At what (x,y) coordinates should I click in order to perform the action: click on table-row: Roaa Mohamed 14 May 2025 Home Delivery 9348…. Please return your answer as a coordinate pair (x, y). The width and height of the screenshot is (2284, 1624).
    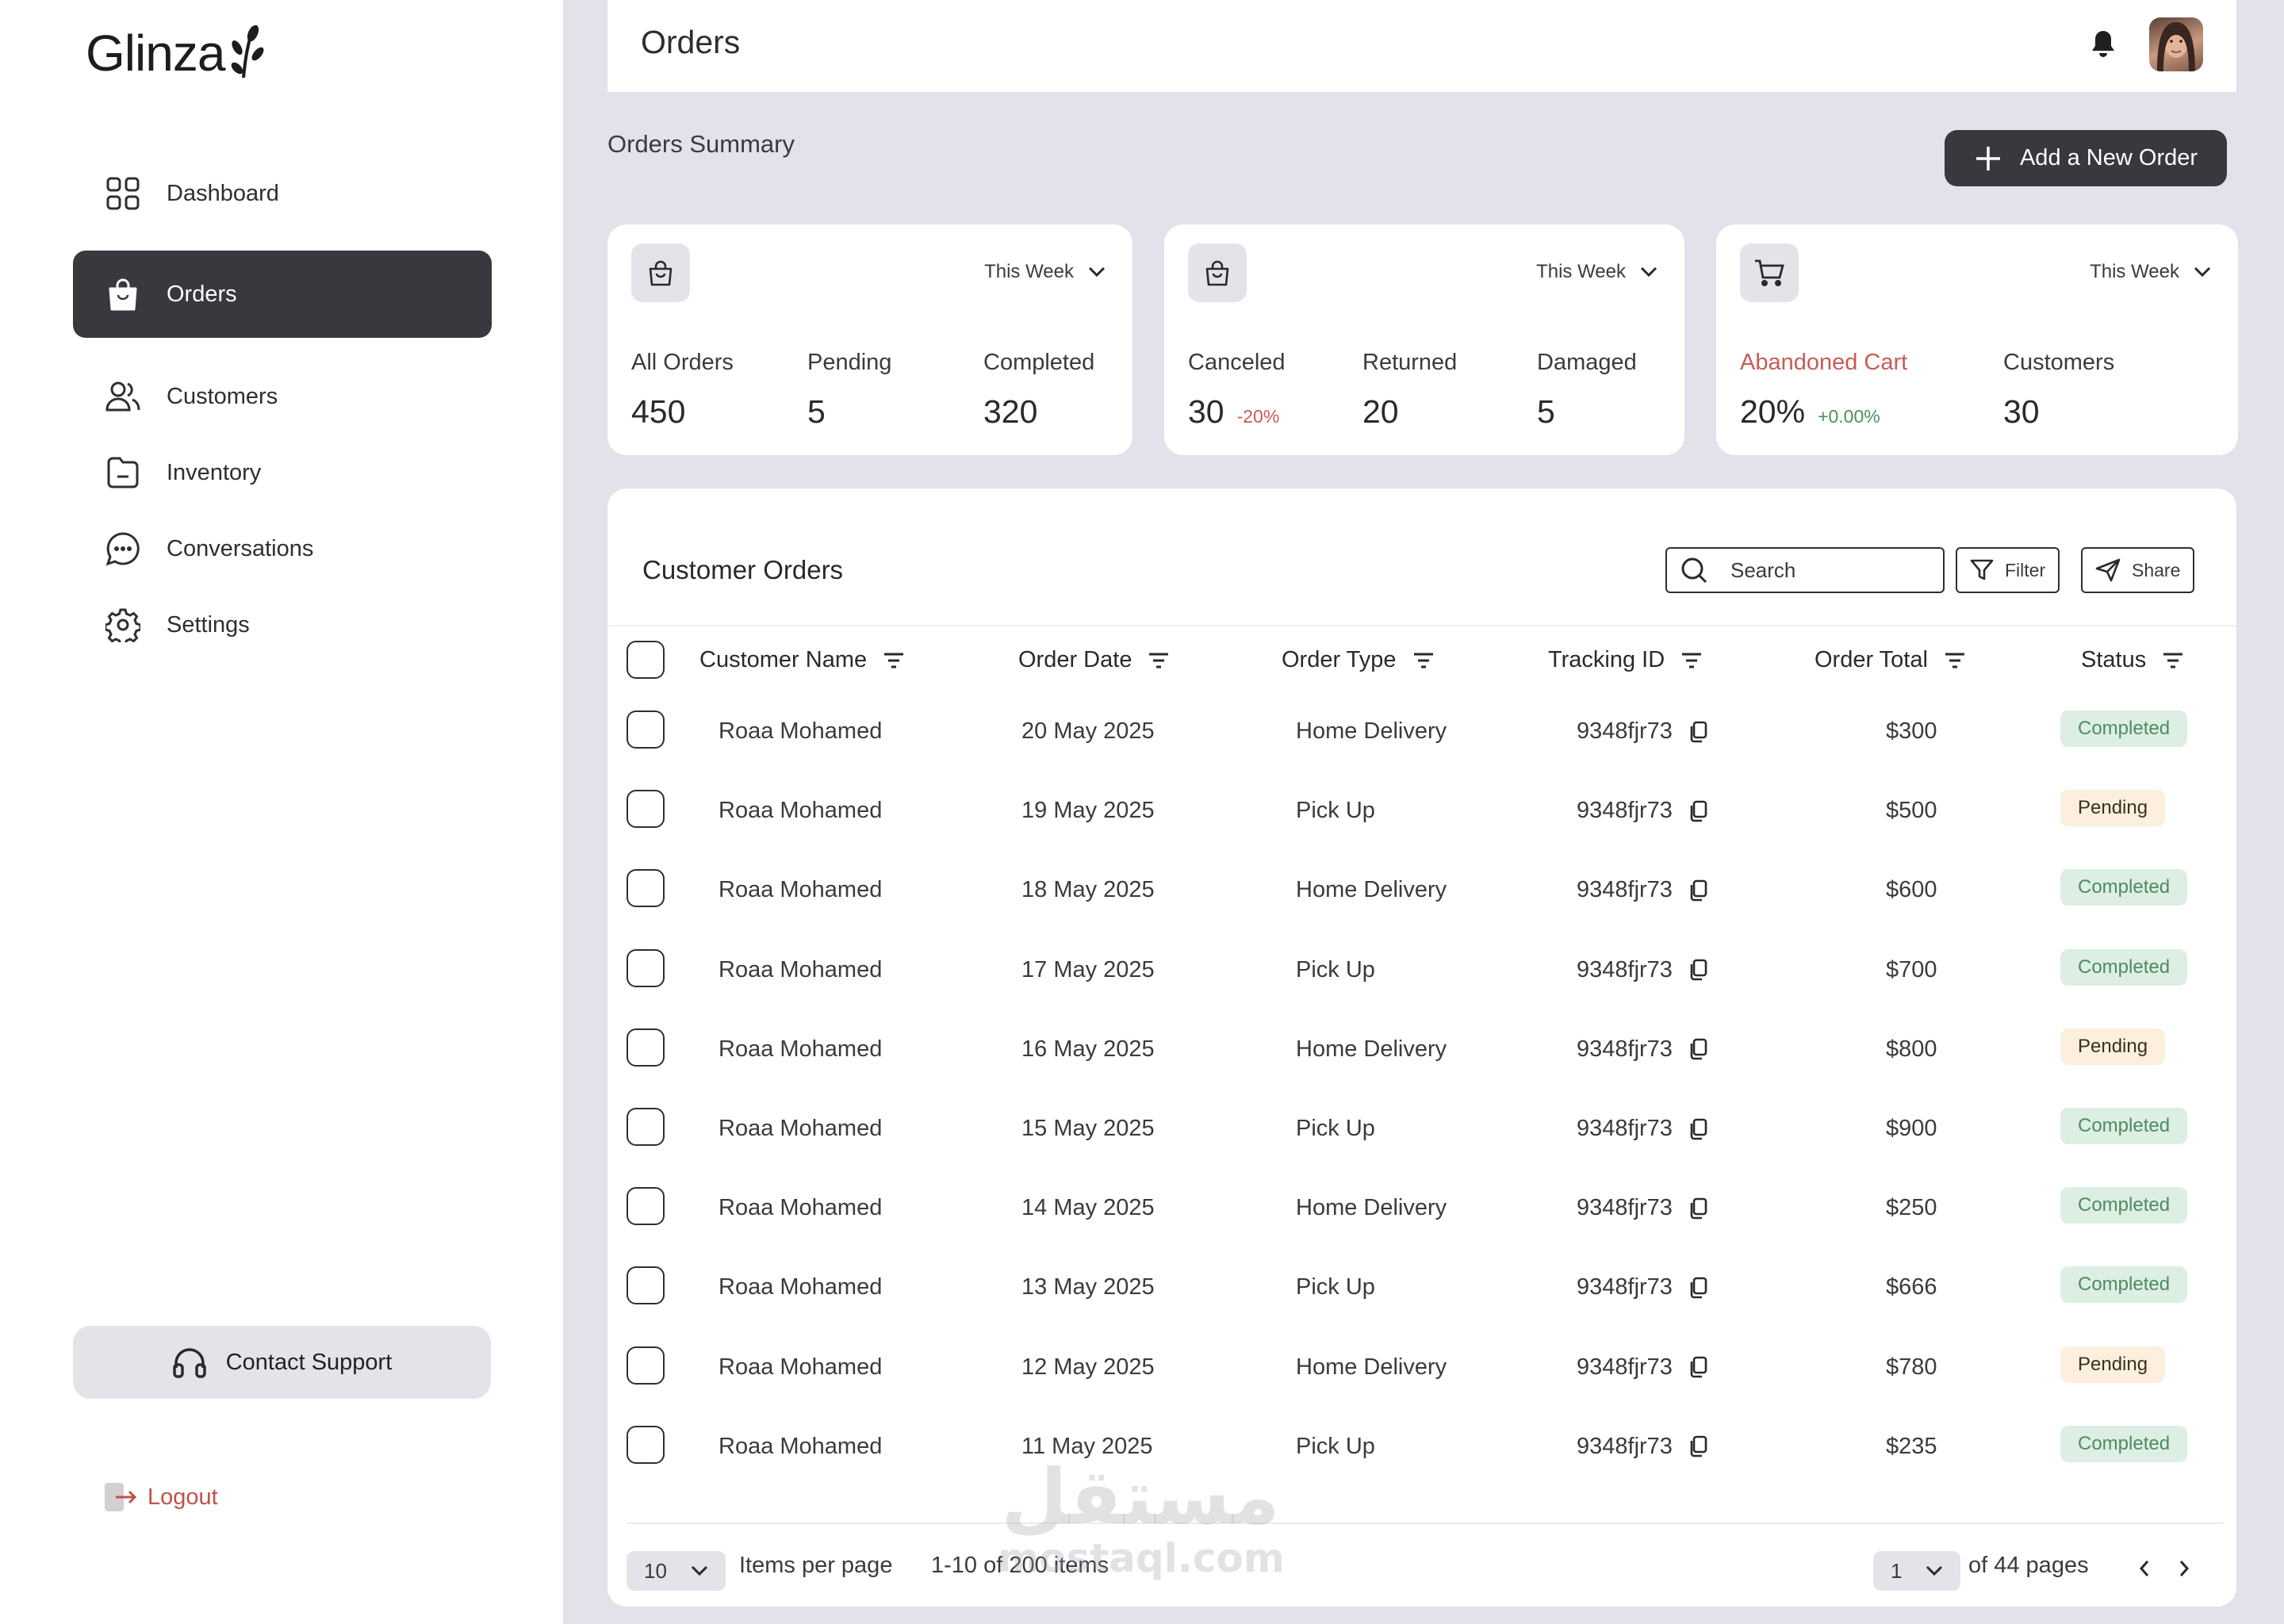
    Looking at the image, I should click on (1421, 1206).